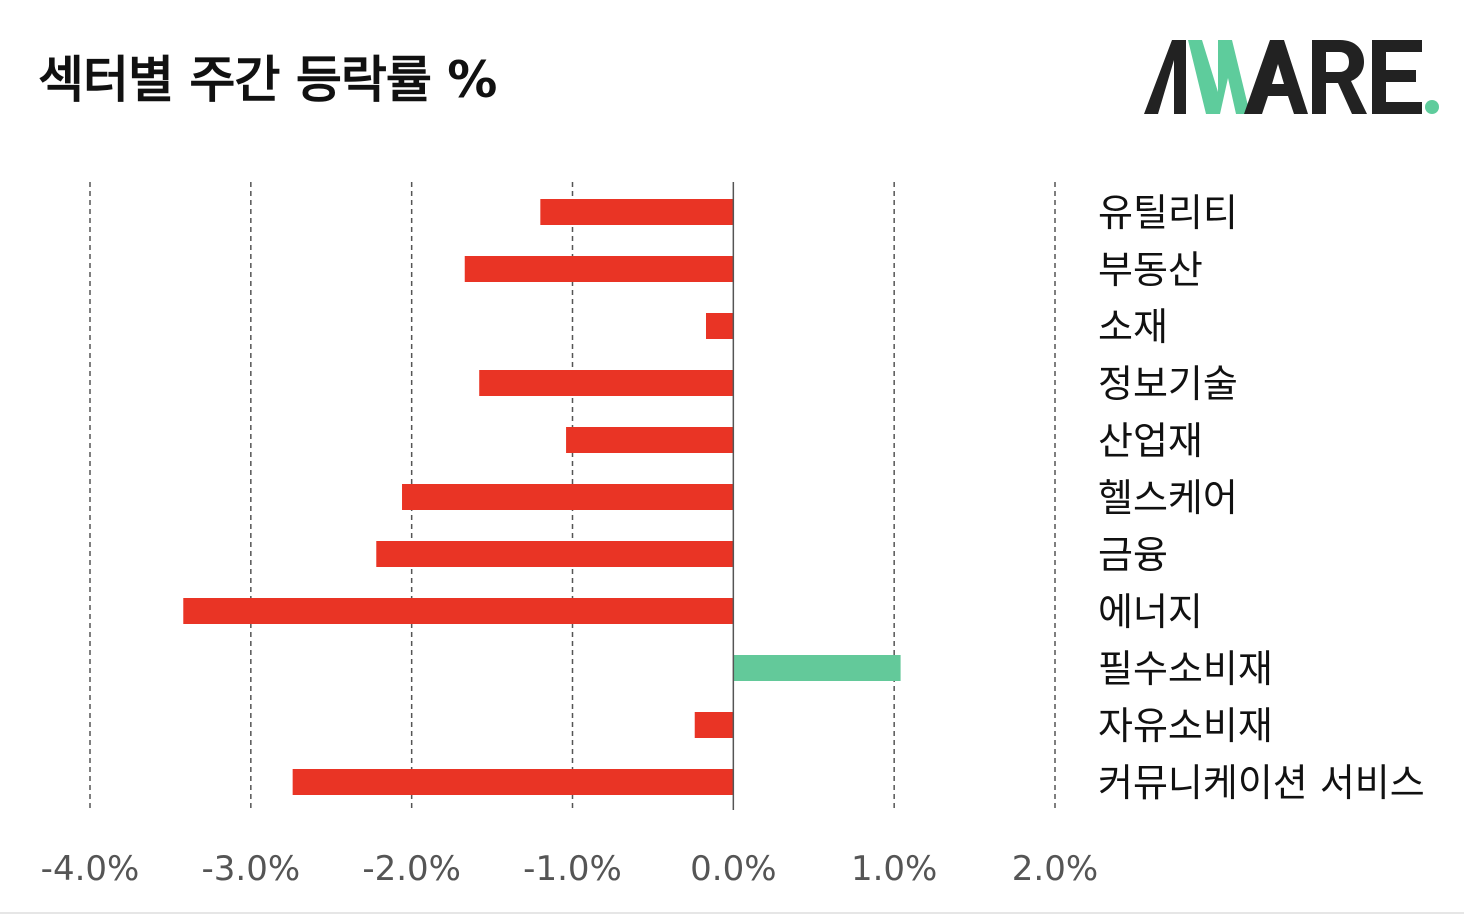 Image resolution: width=1464 pixels, height=916 pixels. Describe the element at coordinates (1168, 498) in the screenshot. I see `category-label: 헬스케어` at that location.